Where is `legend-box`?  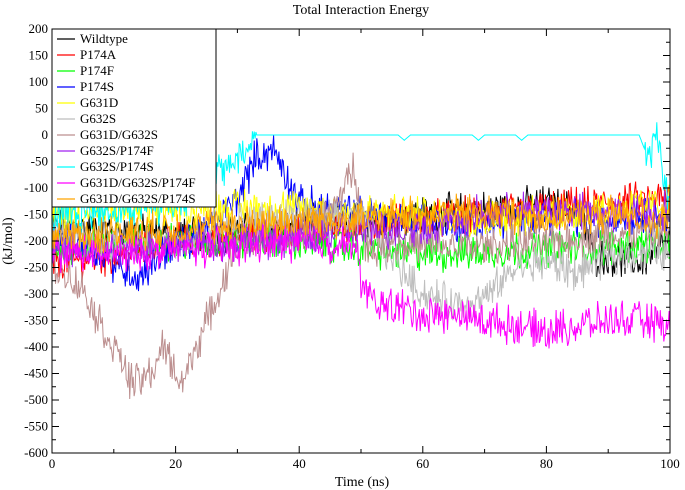 legend-box is located at coordinates (134, 118).